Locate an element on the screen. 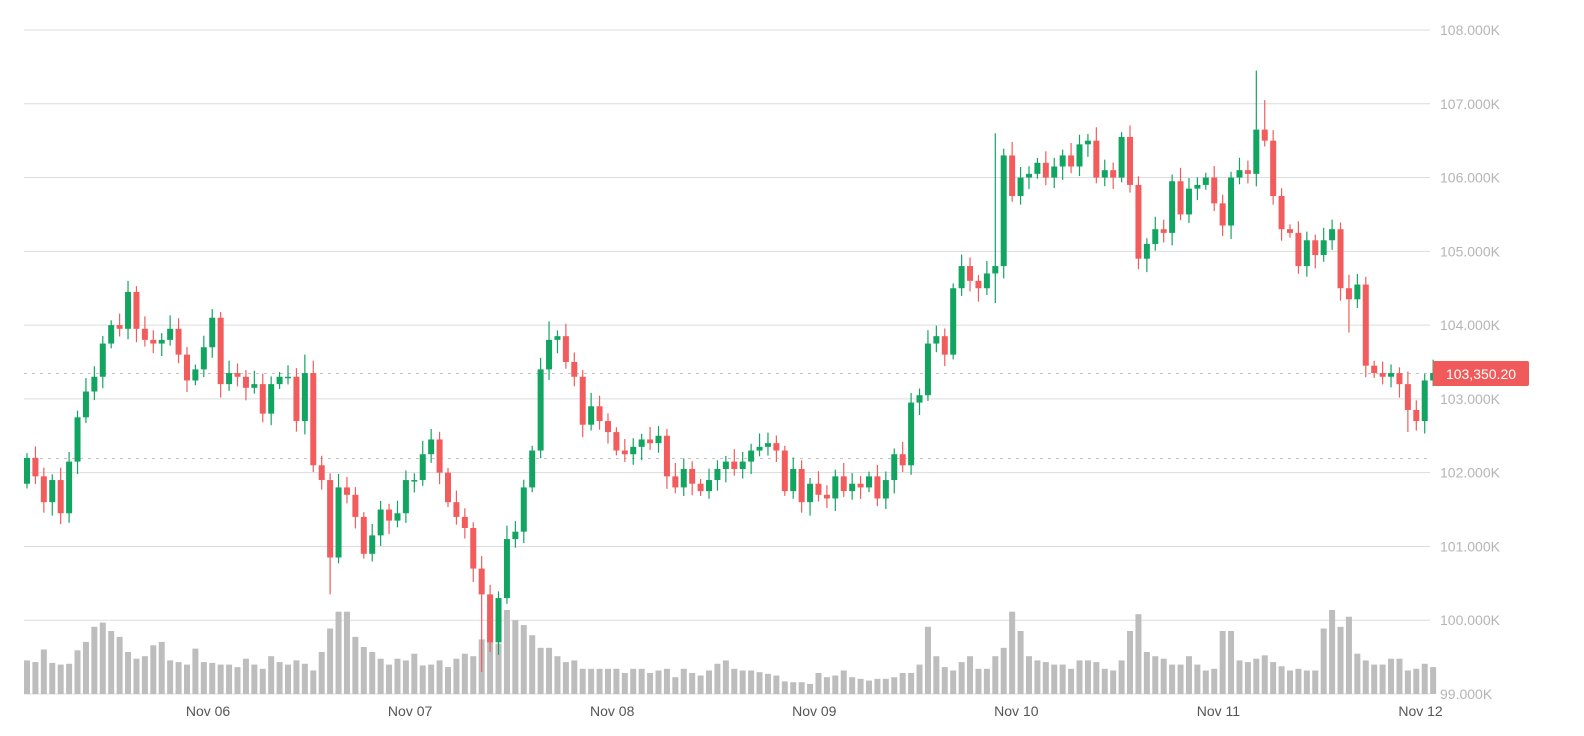  y-tick-label: 99.000K is located at coordinates (1466, 694).